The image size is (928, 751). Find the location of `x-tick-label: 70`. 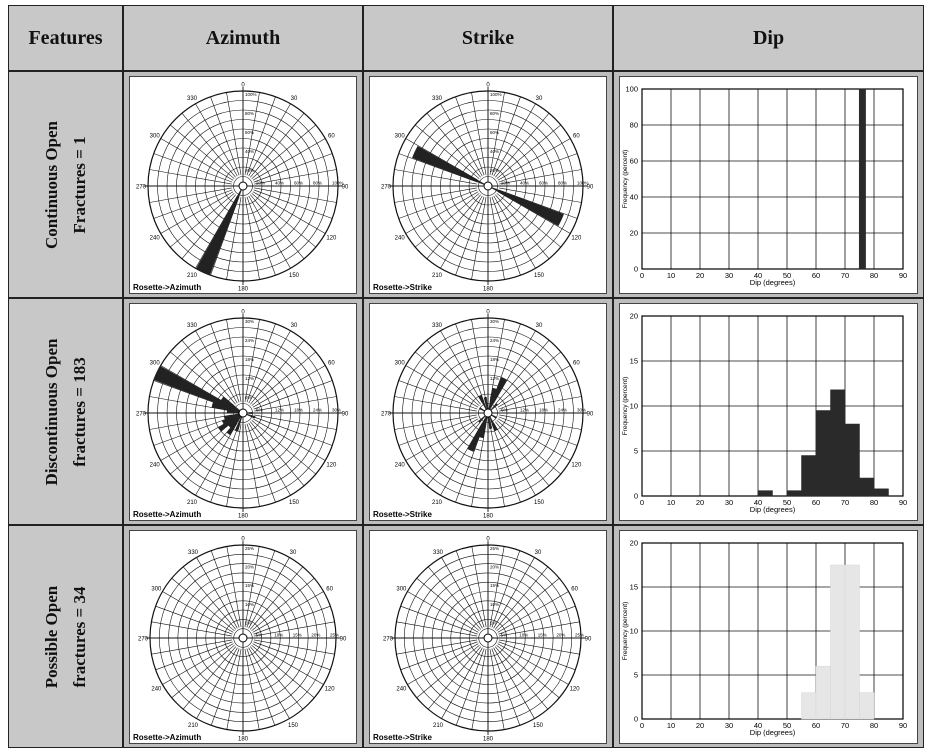

x-tick-label: 70 is located at coordinates (845, 725).